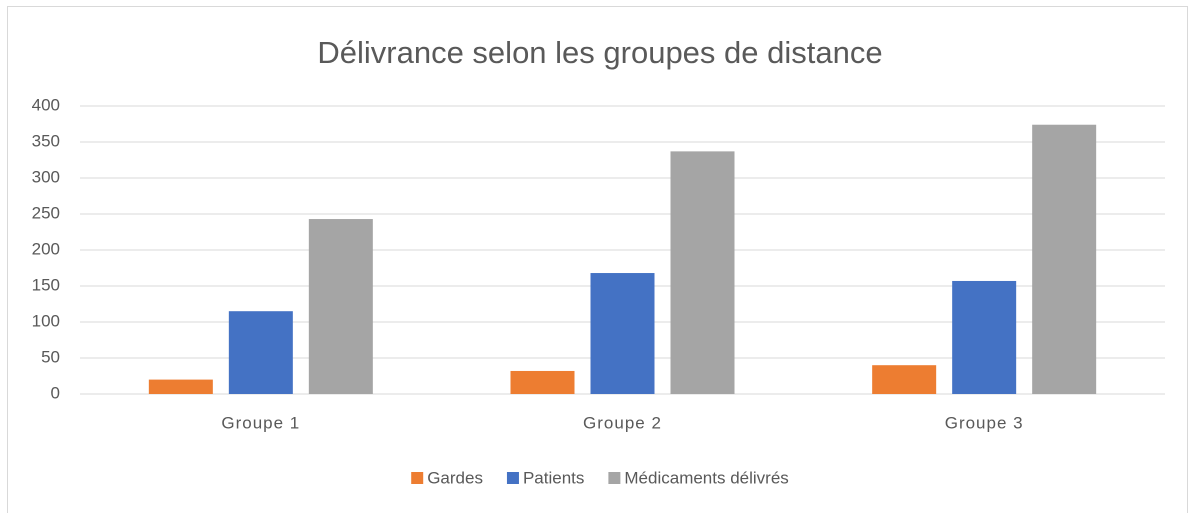  I want to click on y-tick-label: 200, so click(46, 248).